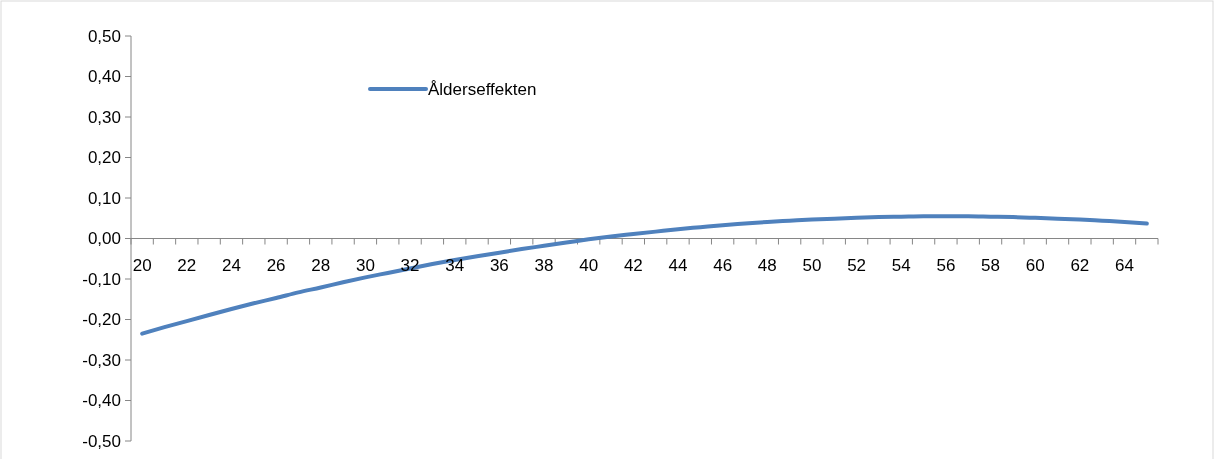  What do you see at coordinates (812, 265) in the screenshot?
I see `x-tick-label: 50` at bounding box center [812, 265].